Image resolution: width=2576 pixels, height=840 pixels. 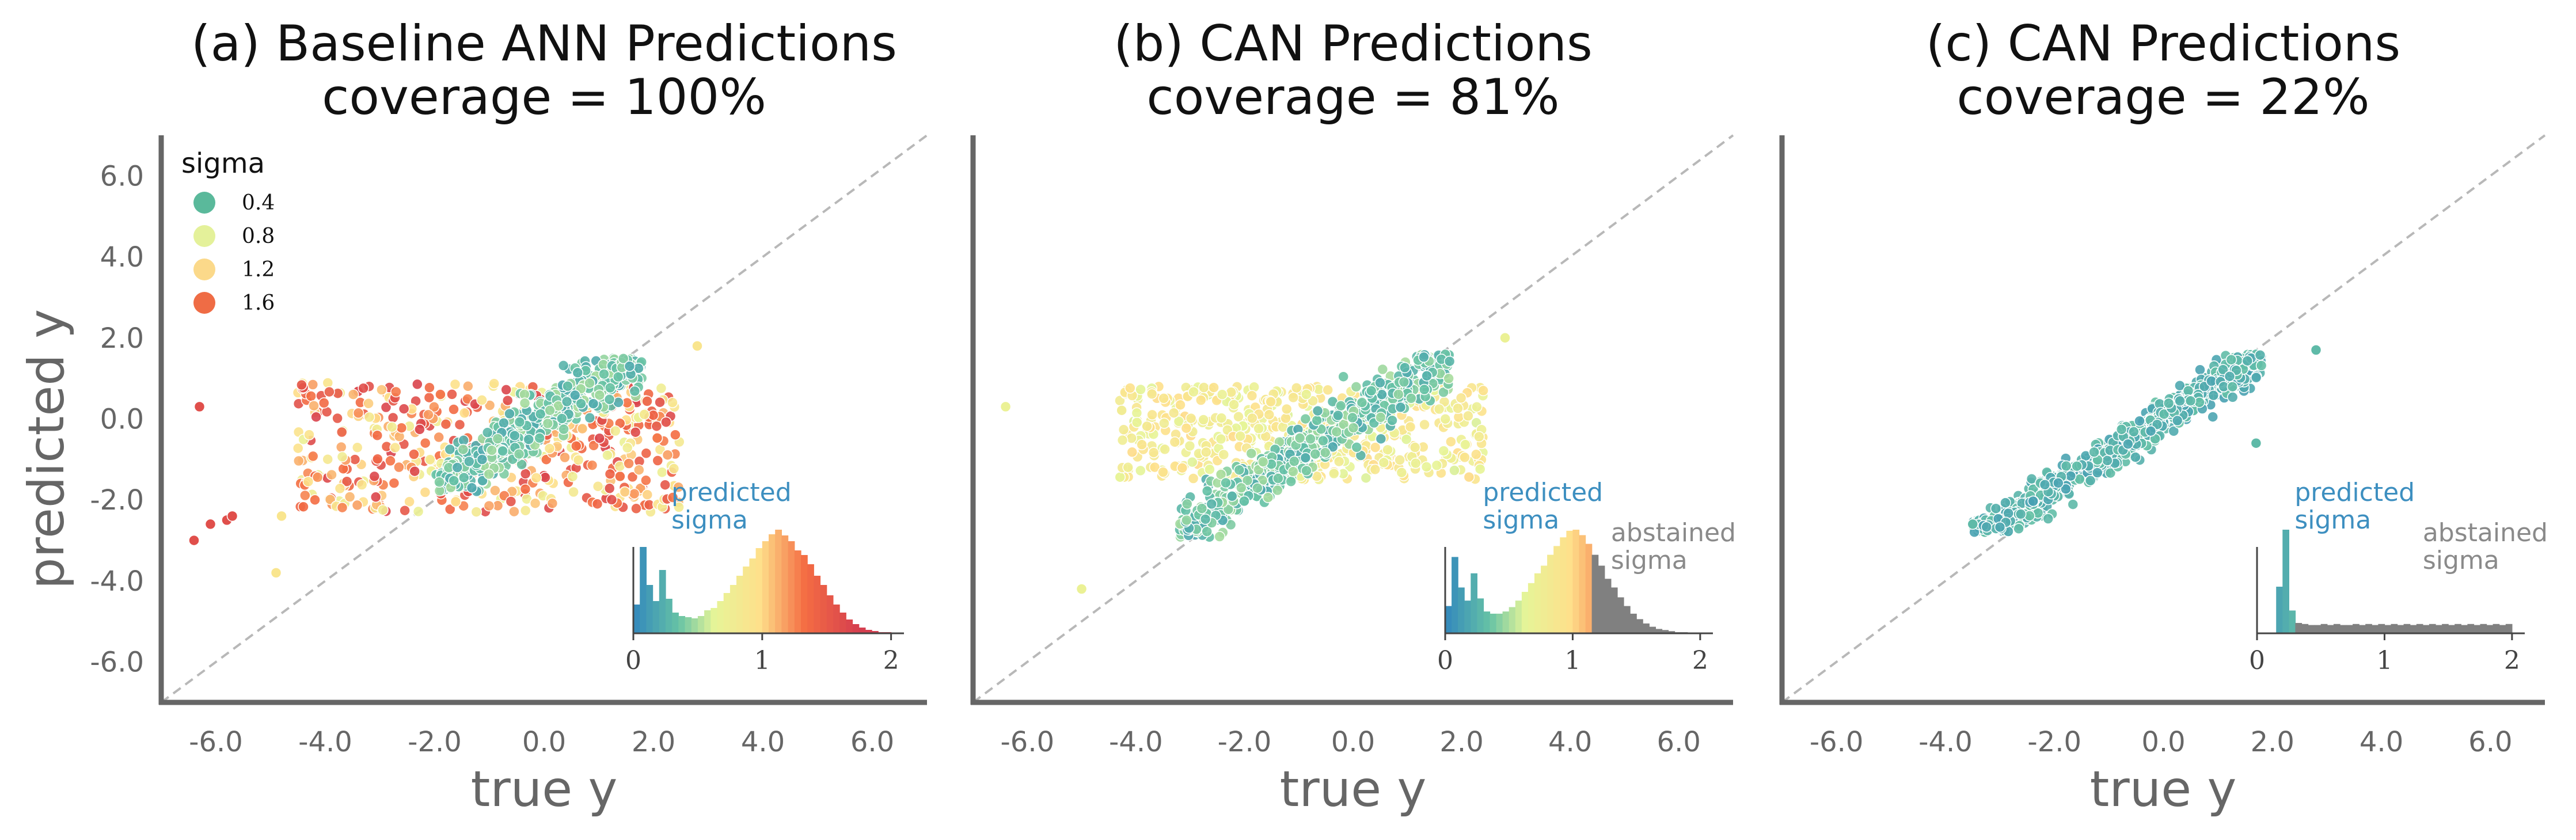 I want to click on inset-tick-label: 0, so click(x=1445, y=661).